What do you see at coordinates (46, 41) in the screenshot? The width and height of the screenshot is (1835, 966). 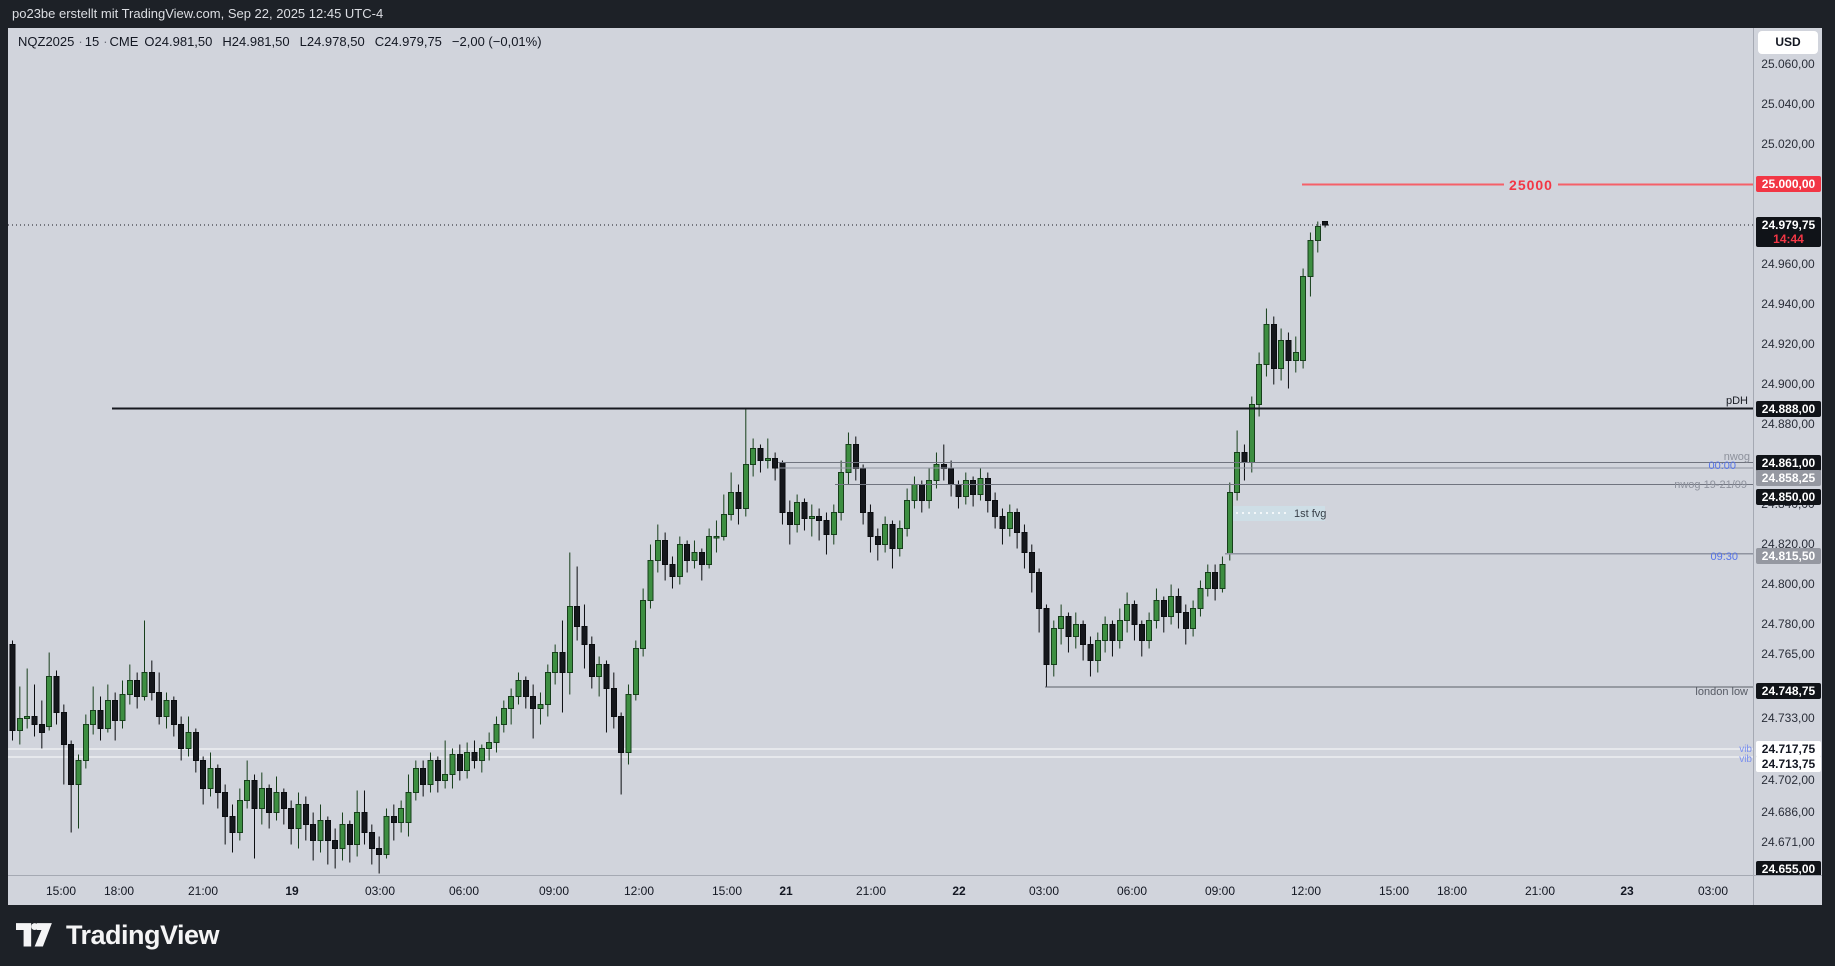 I see `legend-symbol: NQZ2025` at bounding box center [46, 41].